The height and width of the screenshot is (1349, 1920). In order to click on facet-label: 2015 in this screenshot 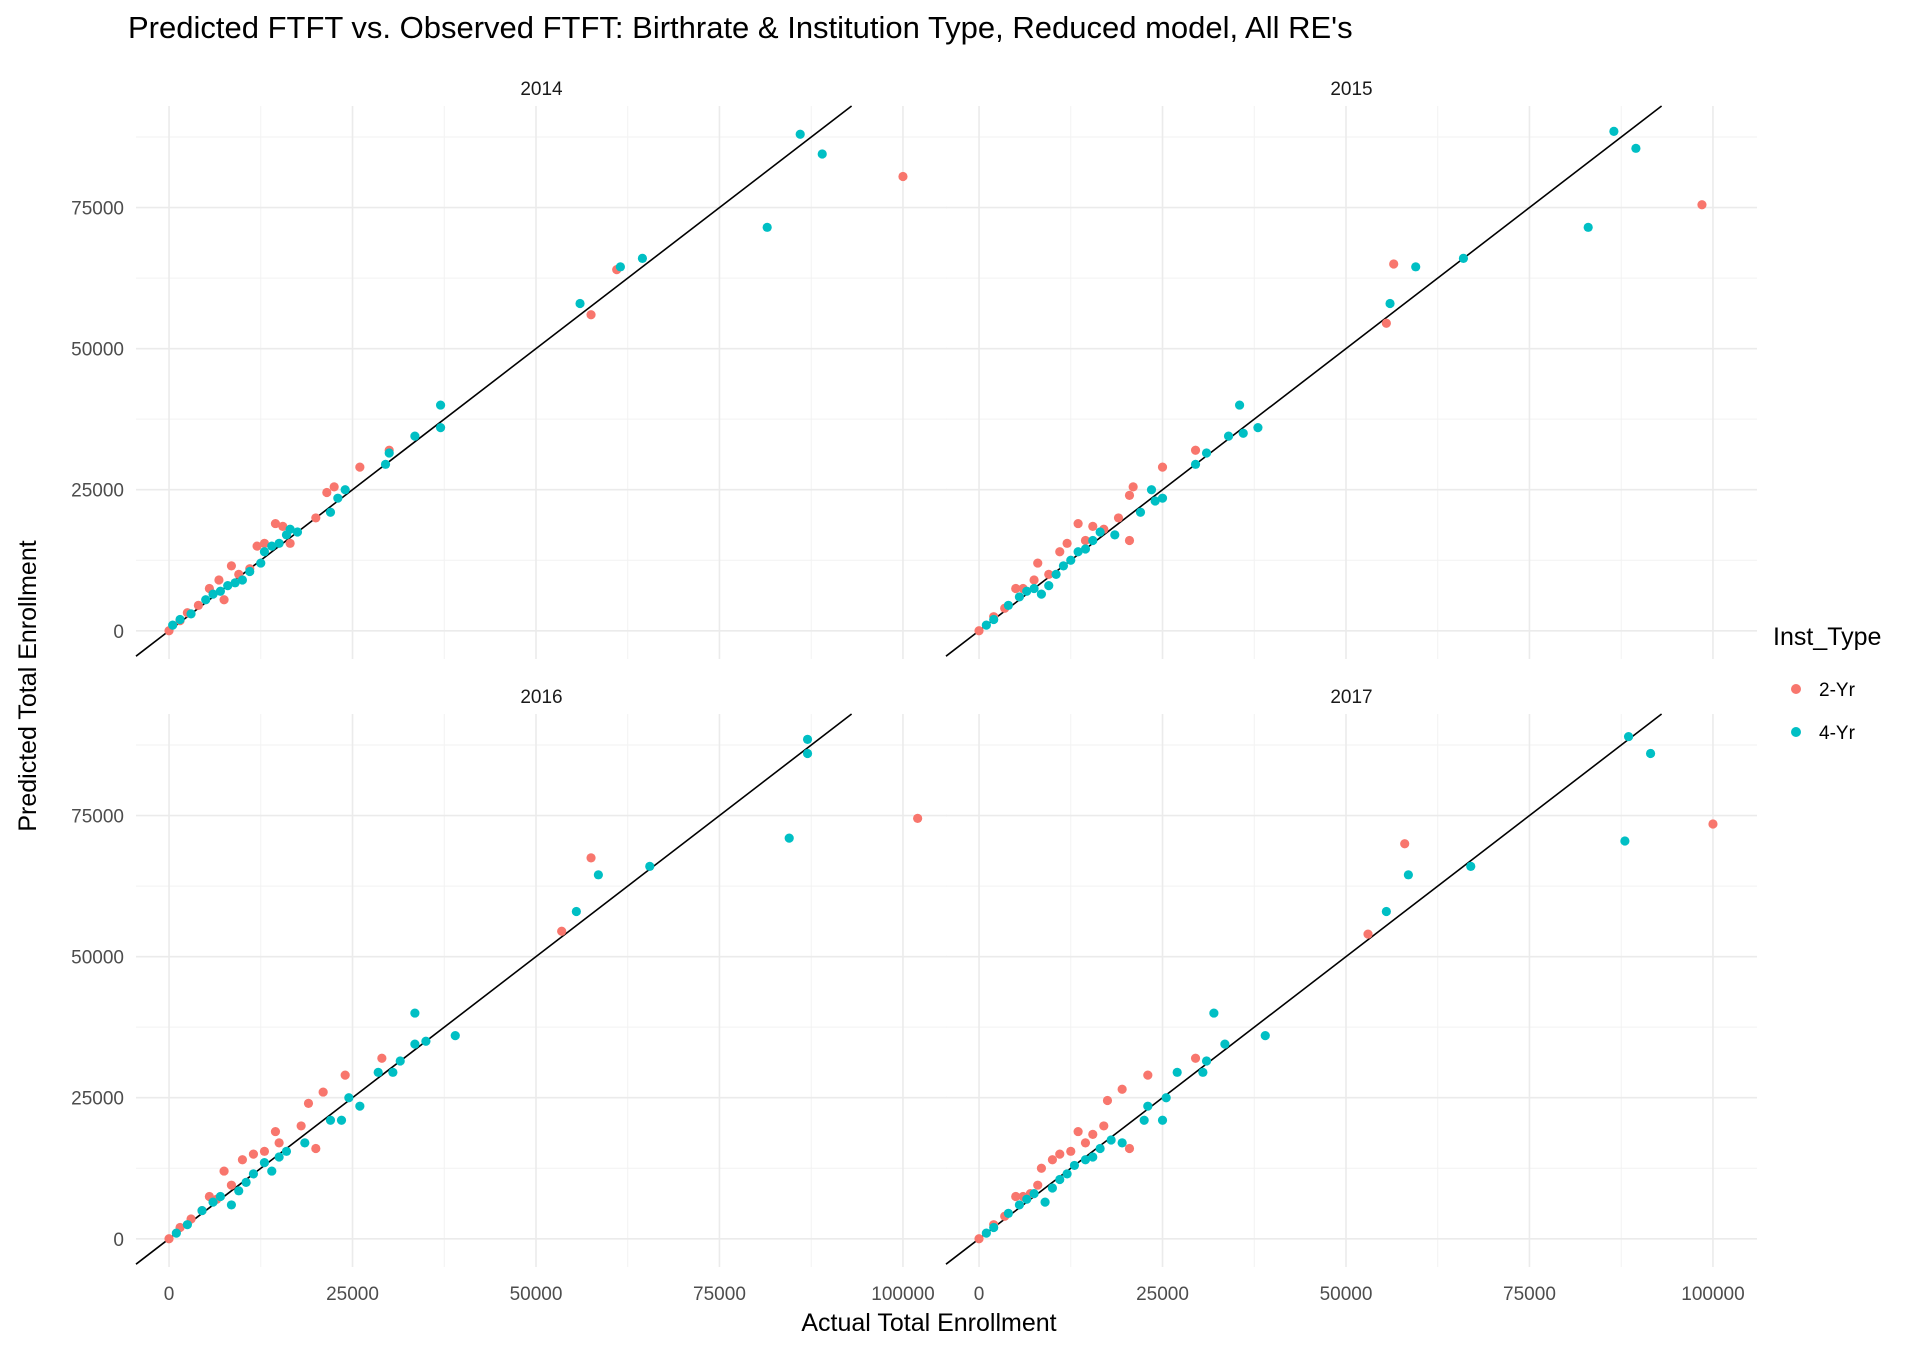, I will do `click(1351, 89)`.